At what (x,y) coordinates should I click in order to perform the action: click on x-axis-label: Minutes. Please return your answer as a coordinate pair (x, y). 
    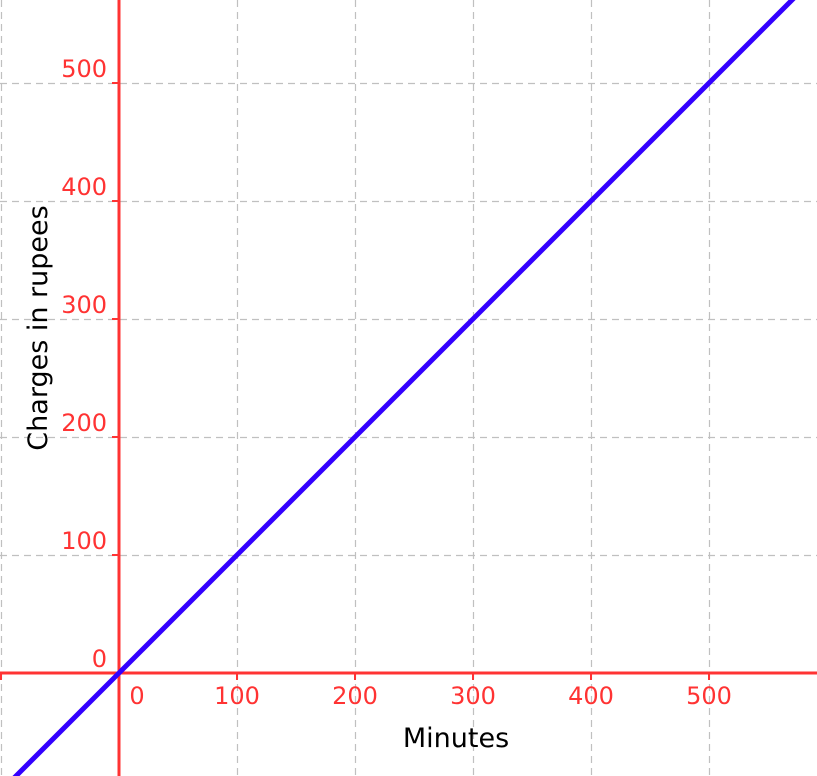
    Looking at the image, I should click on (456, 738).